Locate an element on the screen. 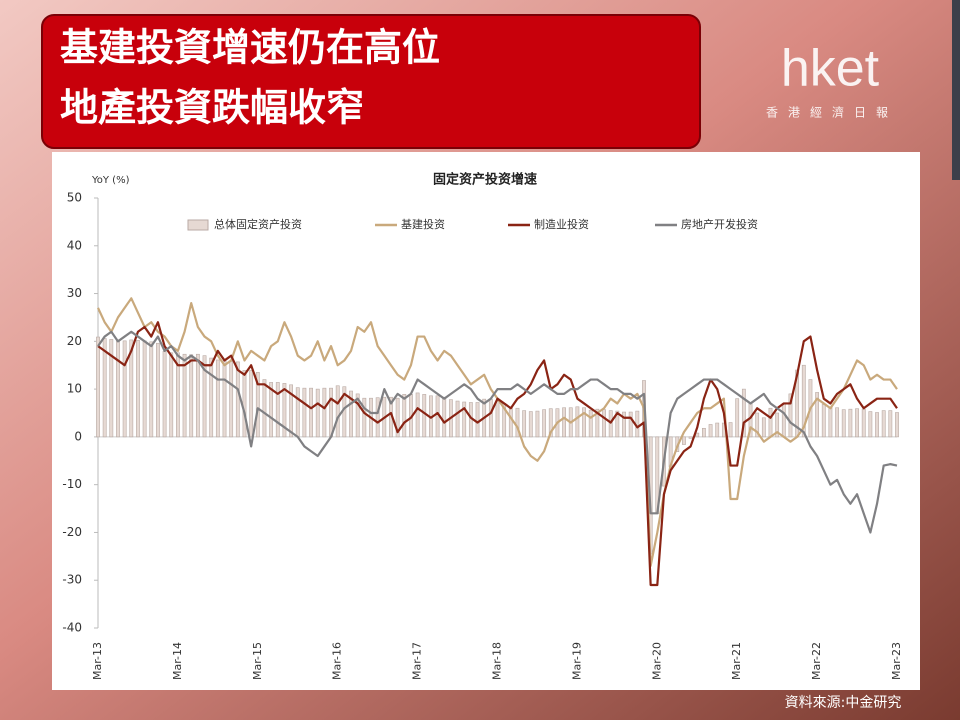 The height and width of the screenshot is (720, 960). x-tick-label: Mar-13 is located at coordinates (97, 661).